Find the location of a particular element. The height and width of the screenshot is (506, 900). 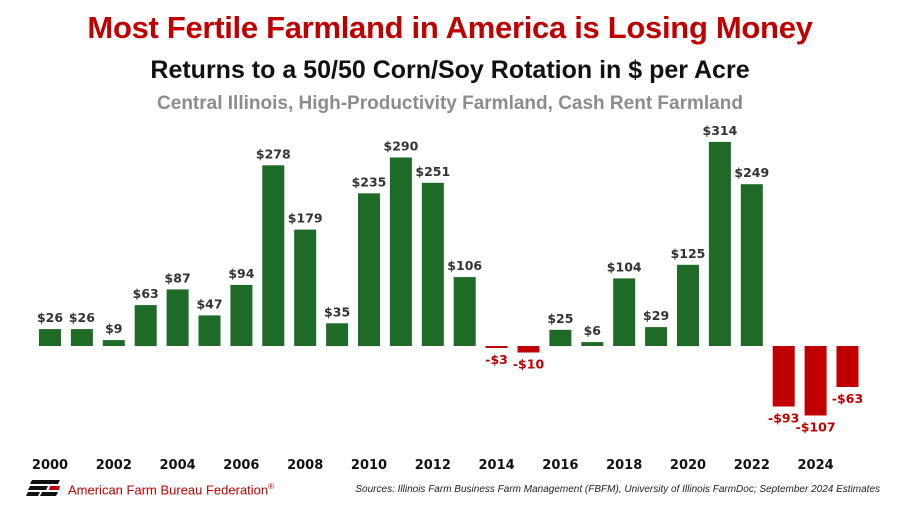

bar-2021 is located at coordinates (719, 243).